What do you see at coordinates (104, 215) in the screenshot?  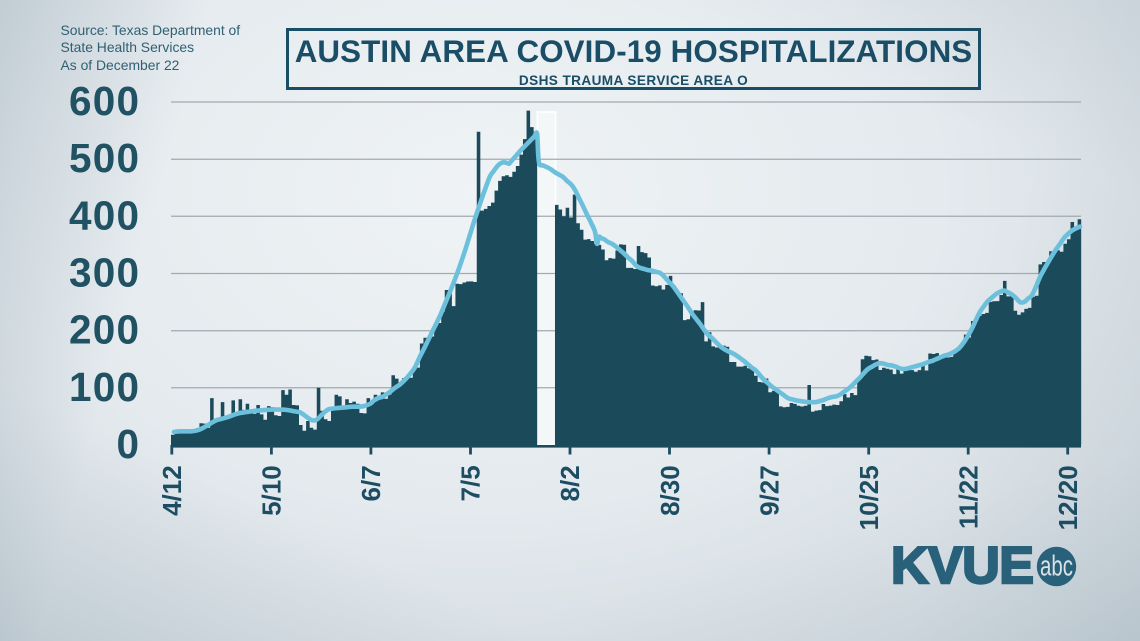 I see `svg-text: 400` at bounding box center [104, 215].